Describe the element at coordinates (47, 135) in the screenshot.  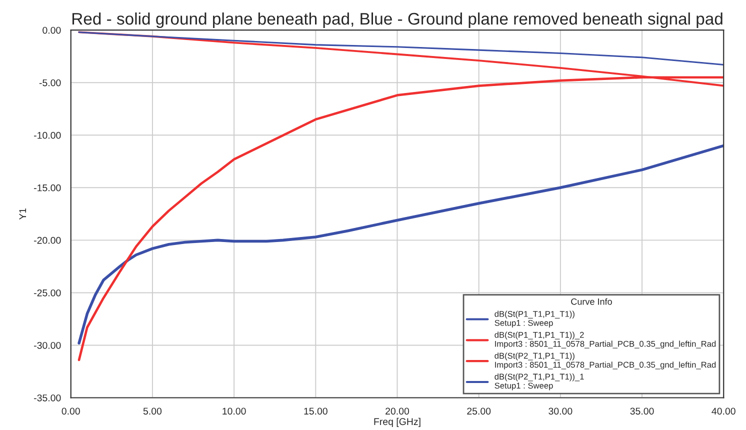
I see `y-tick-label: -10.00` at that location.